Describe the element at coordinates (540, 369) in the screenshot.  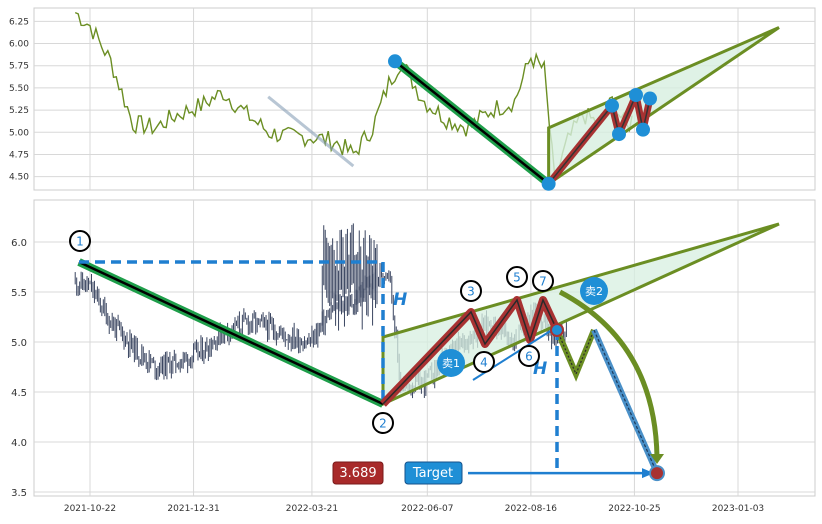
I see `height-label-right: H` at that location.